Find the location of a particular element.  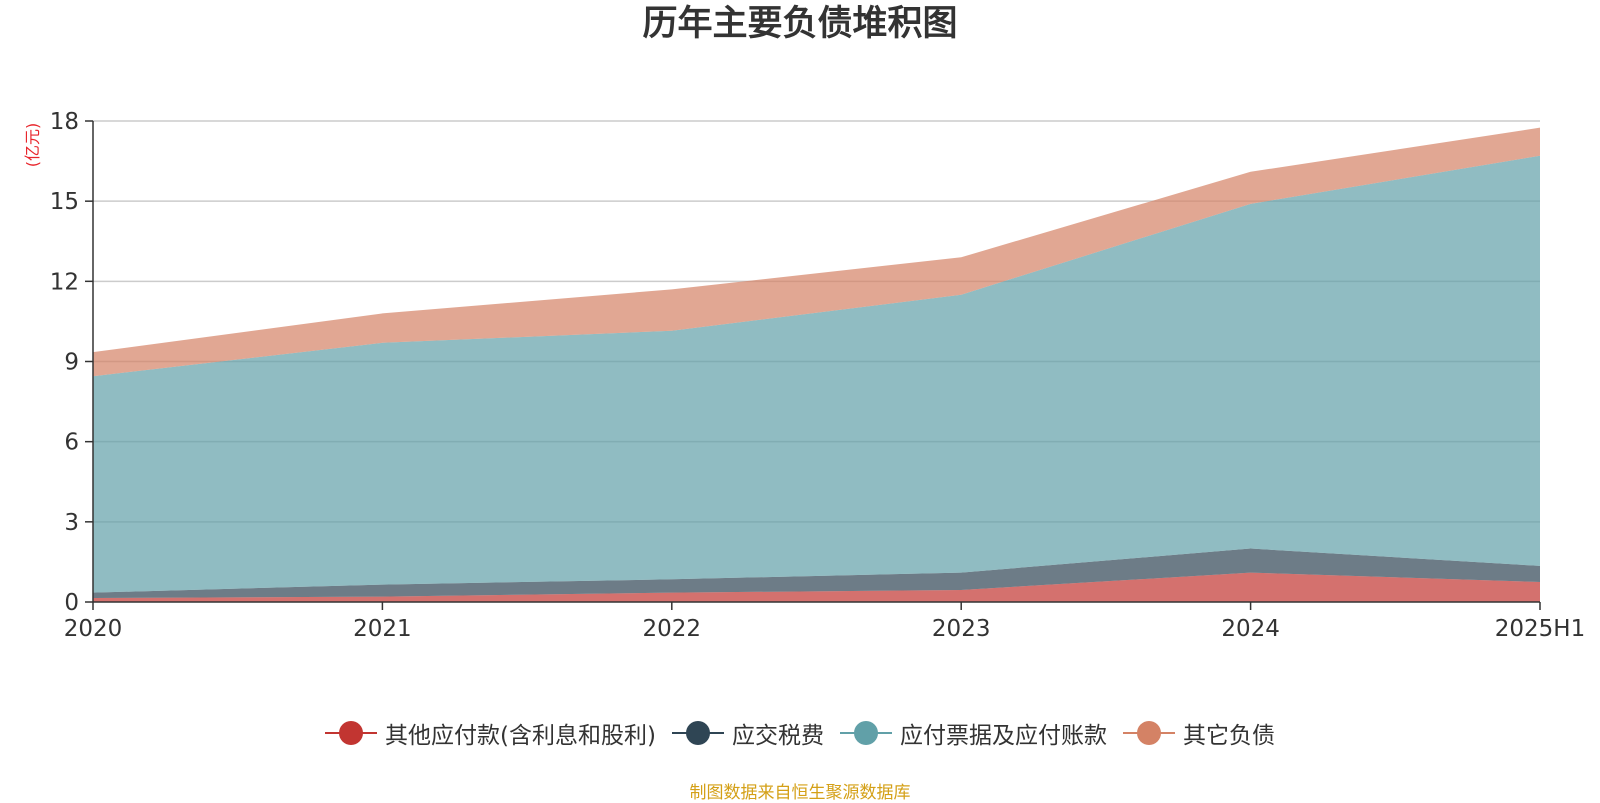

legend-item-taxes-payable: 应交税费 is located at coordinates (747, 733).